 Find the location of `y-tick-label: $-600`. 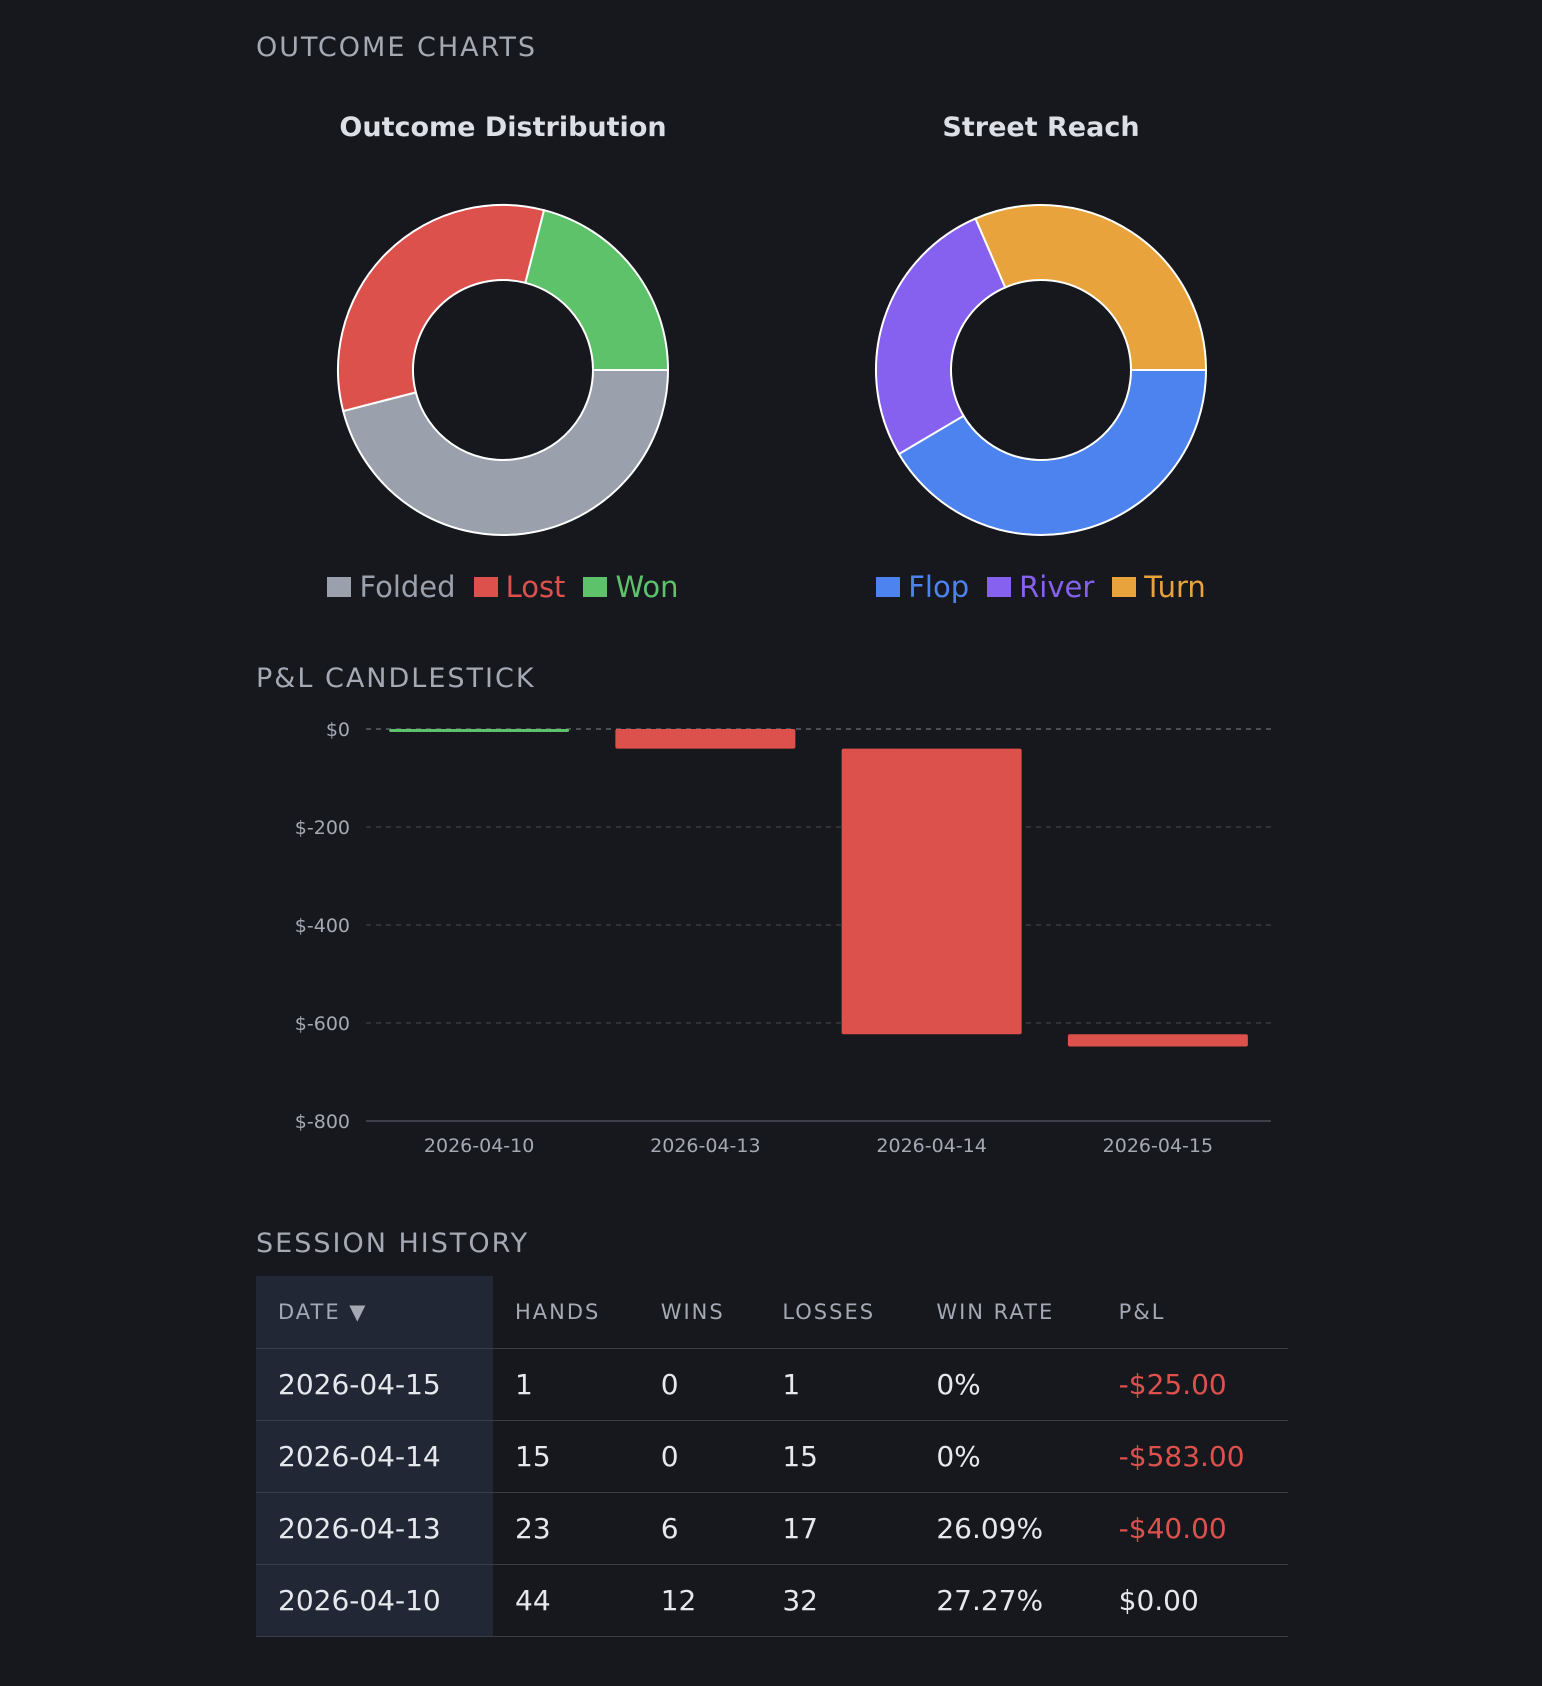

y-tick-label: $-600 is located at coordinates (322, 1024).